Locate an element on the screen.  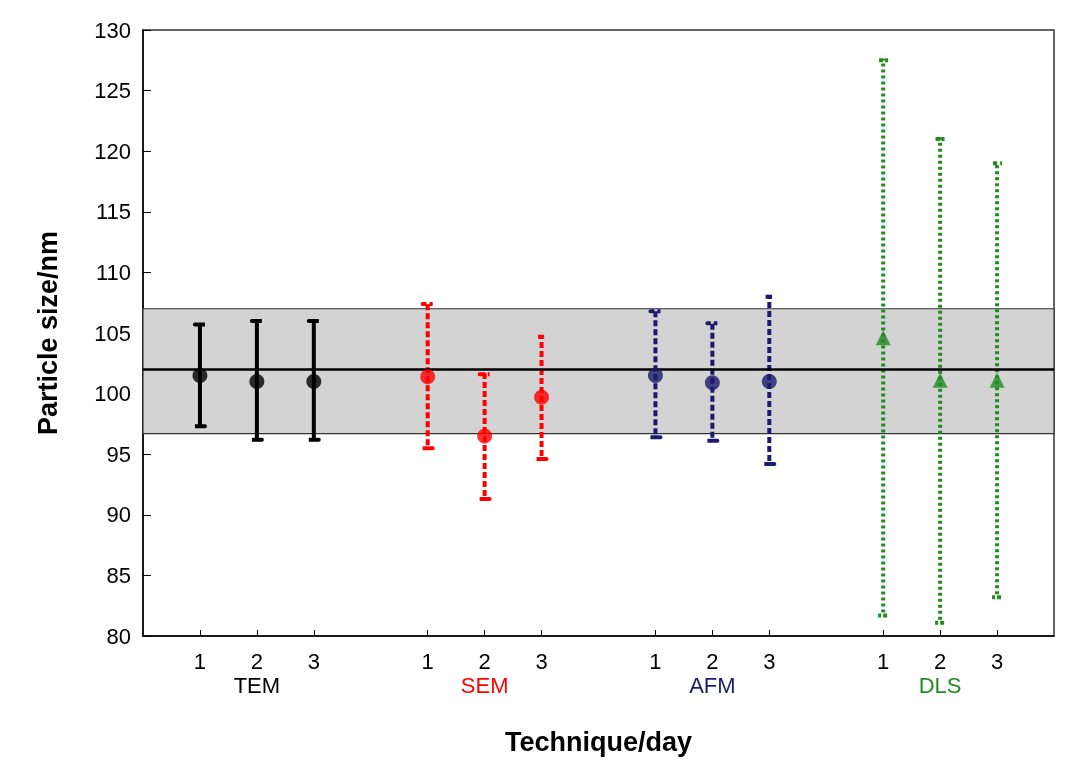
y-tick-label: 130 is located at coordinates (112, 30).